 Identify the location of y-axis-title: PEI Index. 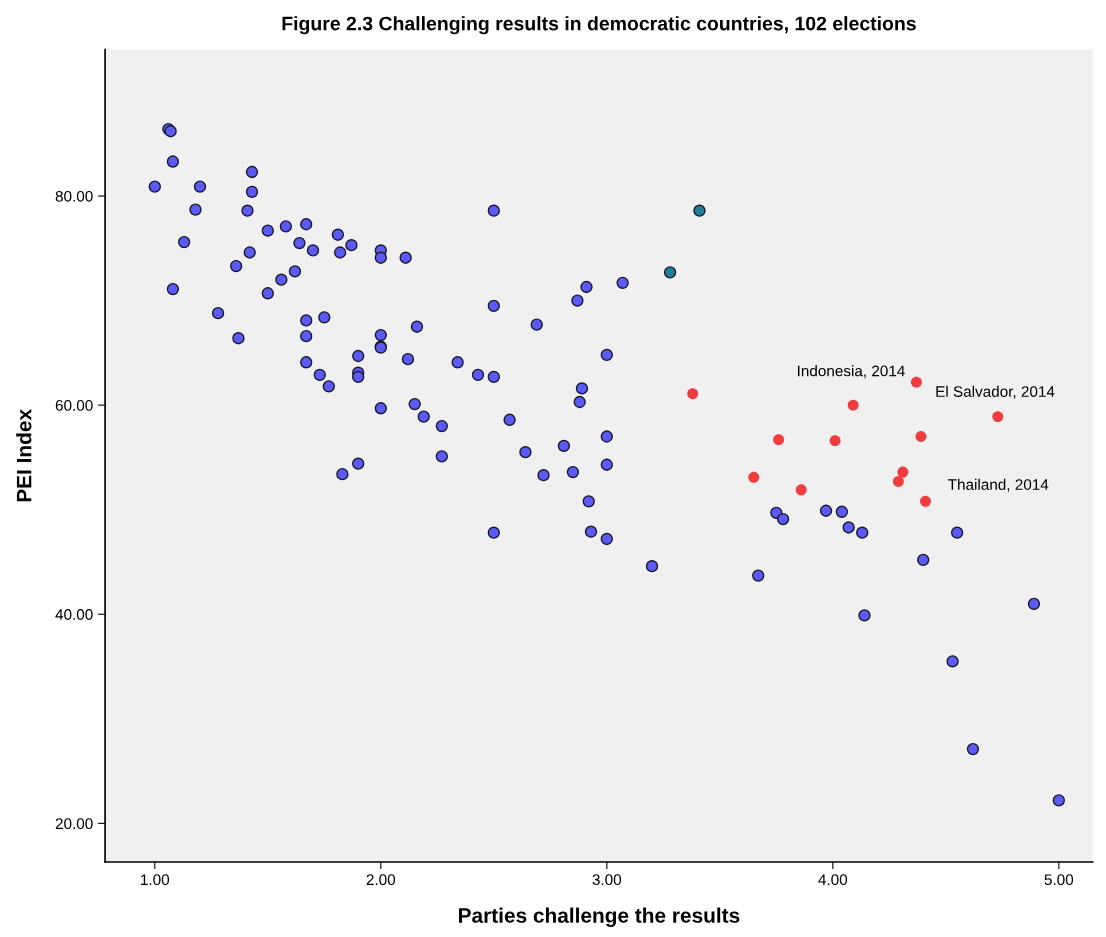
(24, 455).